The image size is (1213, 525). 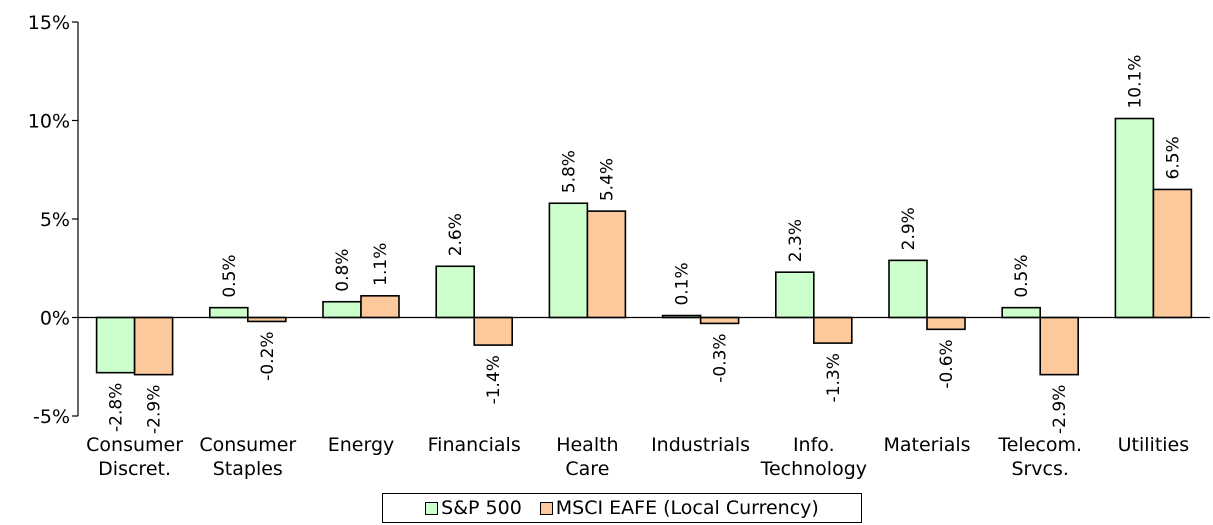 What do you see at coordinates (49, 23) in the screenshot?
I see `y-tick-label: 15%` at bounding box center [49, 23].